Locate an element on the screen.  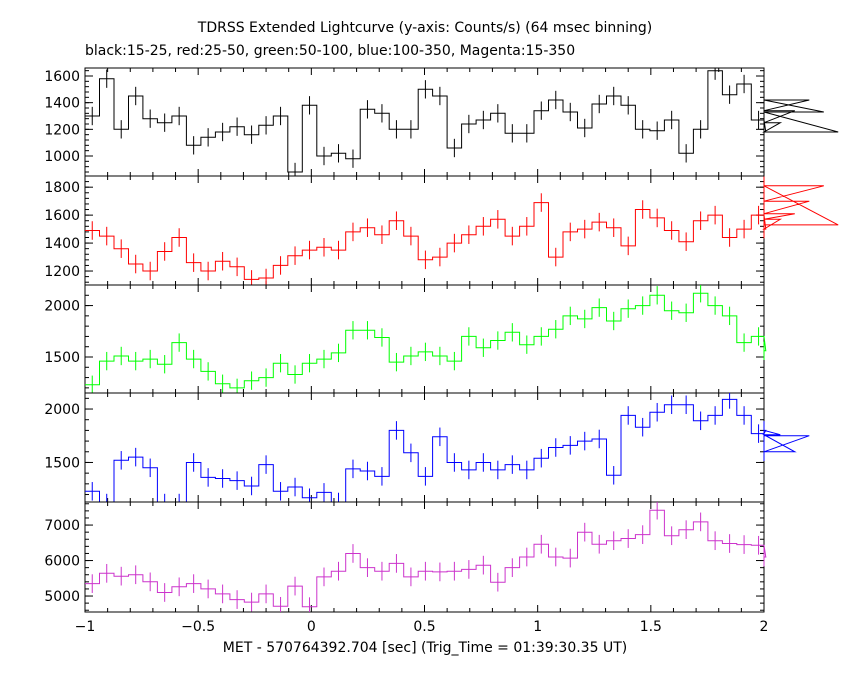
x-tick-label: 1.5 is located at coordinates (651, 627).